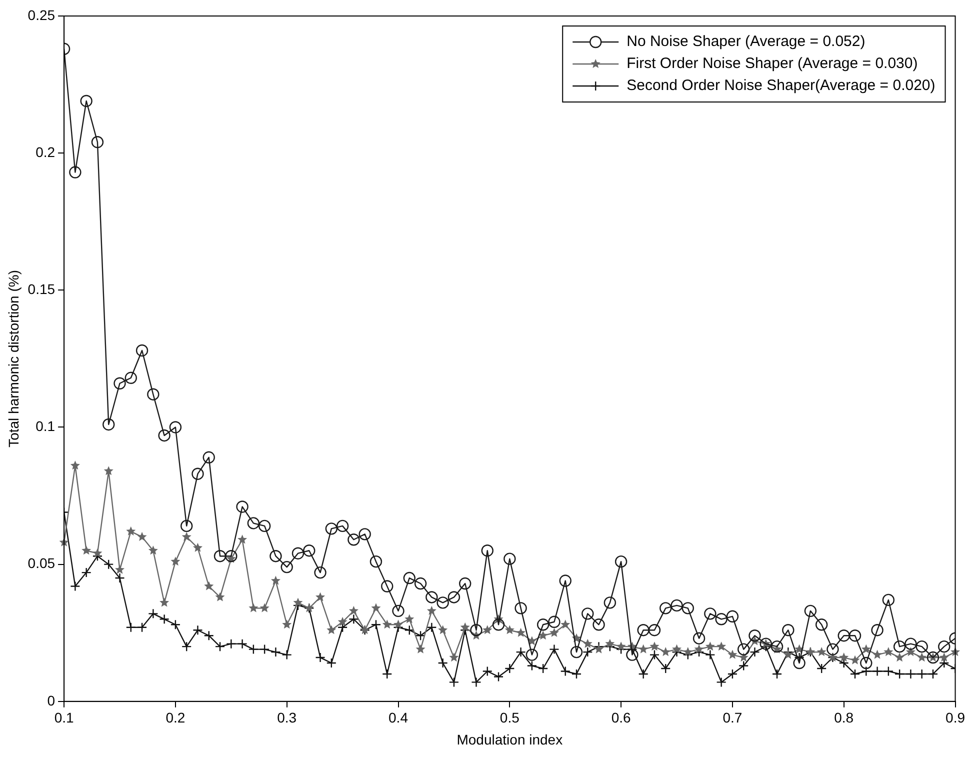 This screenshot has width=968, height=757. What do you see at coordinates (956, 718) in the screenshot?
I see `x-tick-label: 0.9` at bounding box center [956, 718].